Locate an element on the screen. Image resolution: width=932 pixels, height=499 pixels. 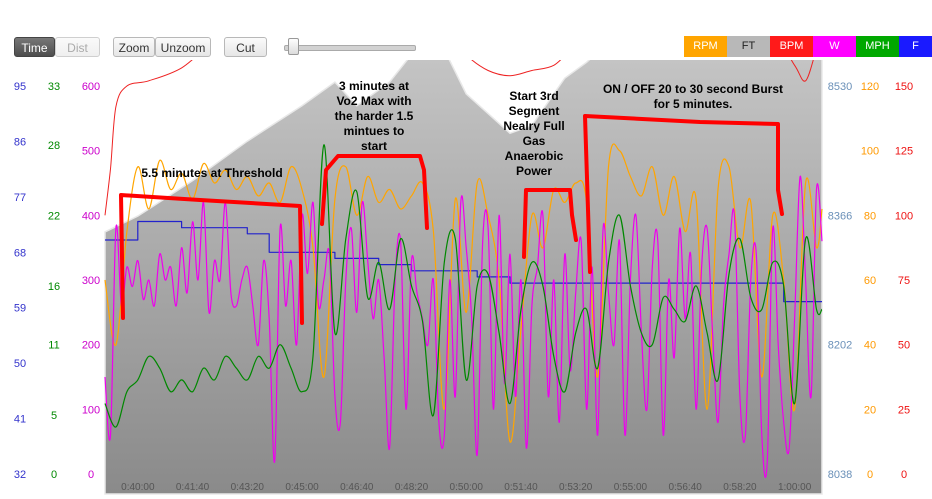
x-axis-tick-label: 0:53:20 is located at coordinates (576, 487).